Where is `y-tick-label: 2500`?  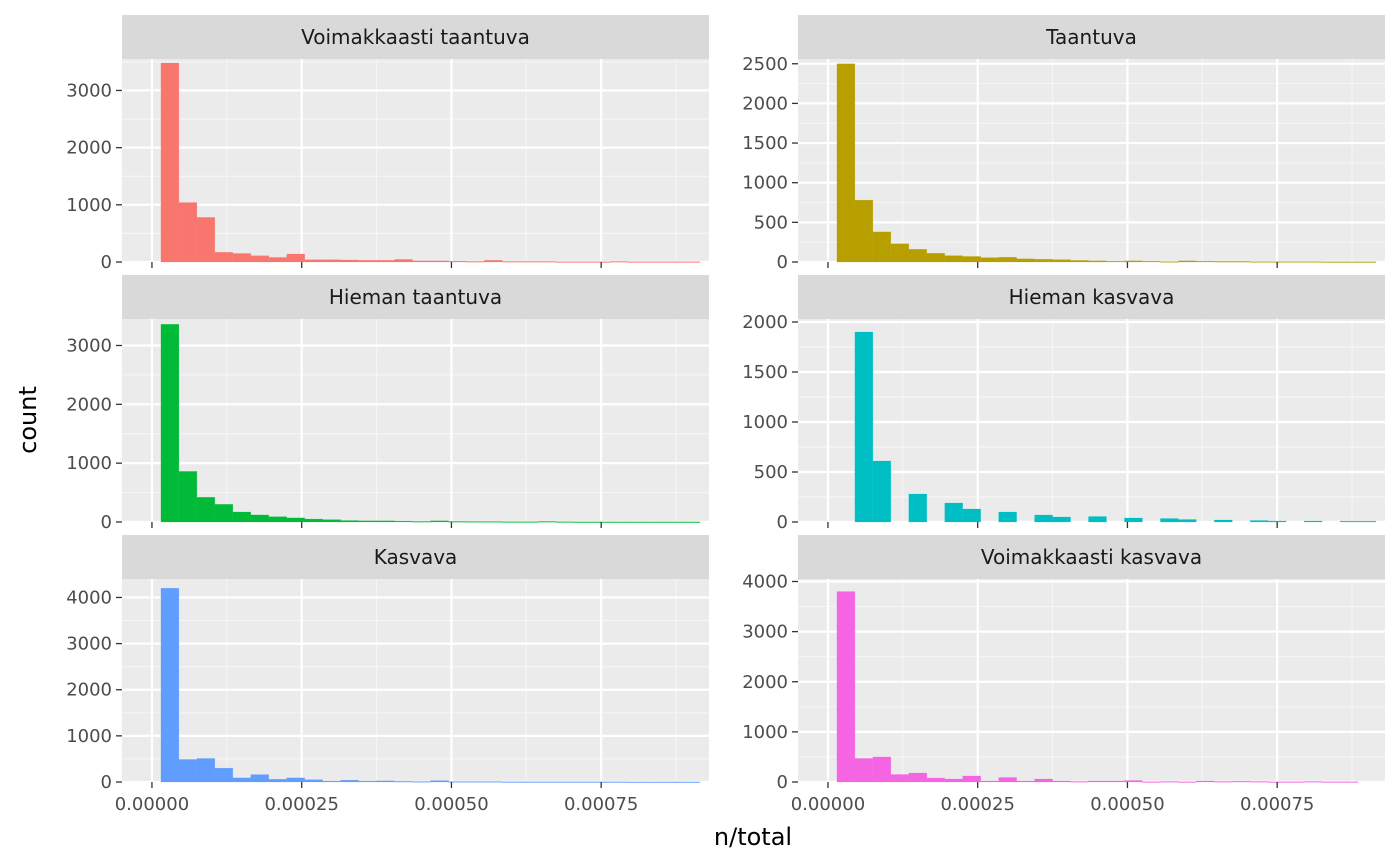 y-tick-label: 2500 is located at coordinates (765, 64).